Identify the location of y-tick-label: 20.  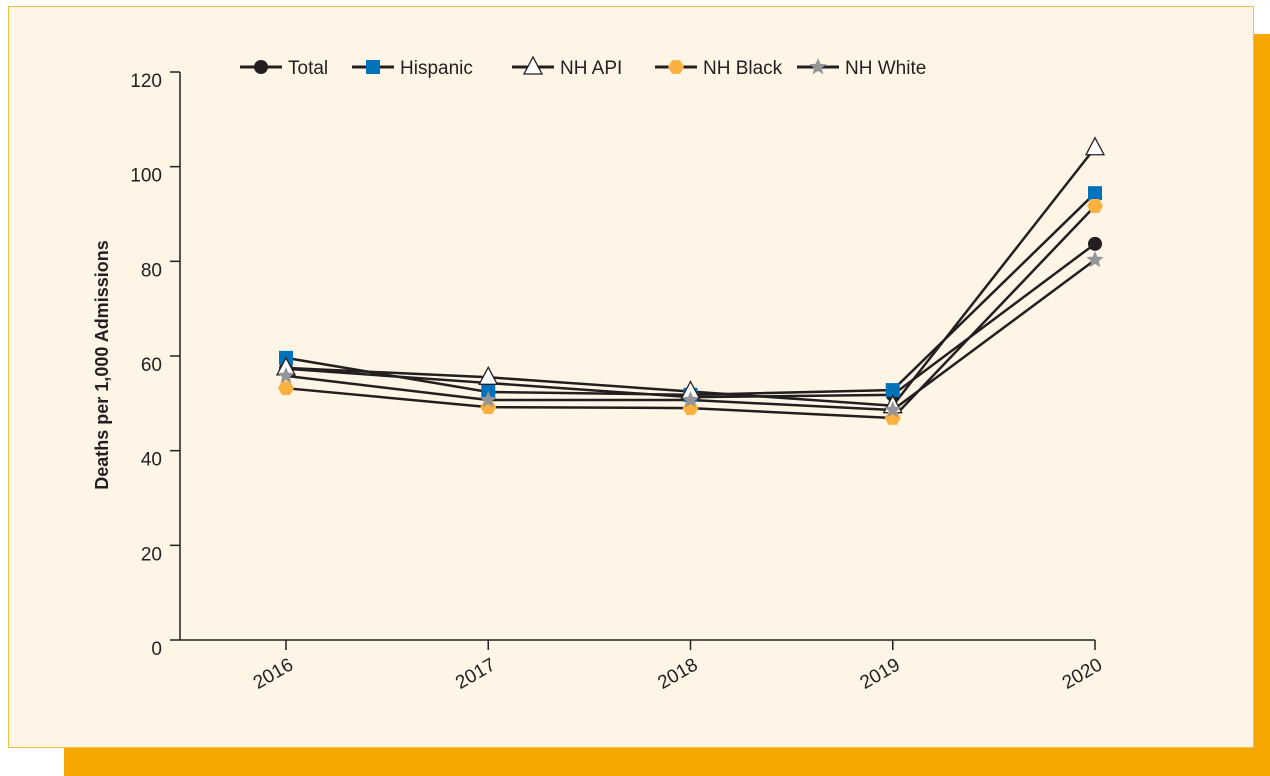
(151, 554).